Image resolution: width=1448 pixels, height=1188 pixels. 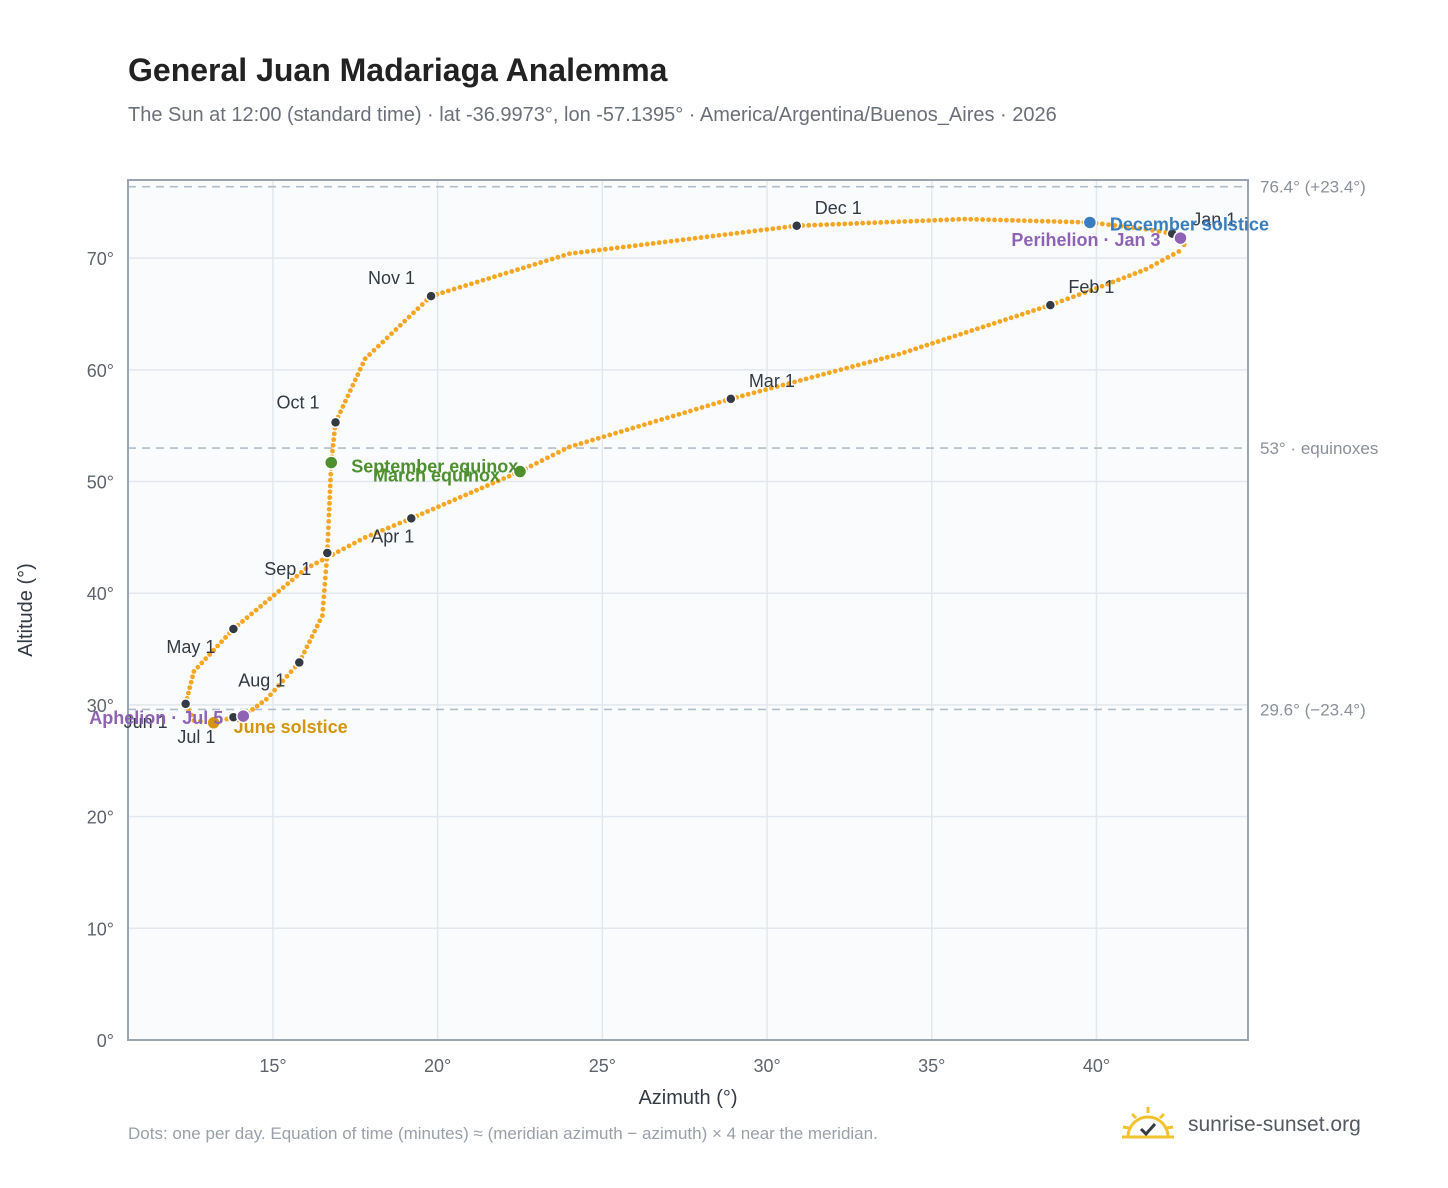 What do you see at coordinates (1180, 238) in the screenshot?
I see `event-marker` at bounding box center [1180, 238].